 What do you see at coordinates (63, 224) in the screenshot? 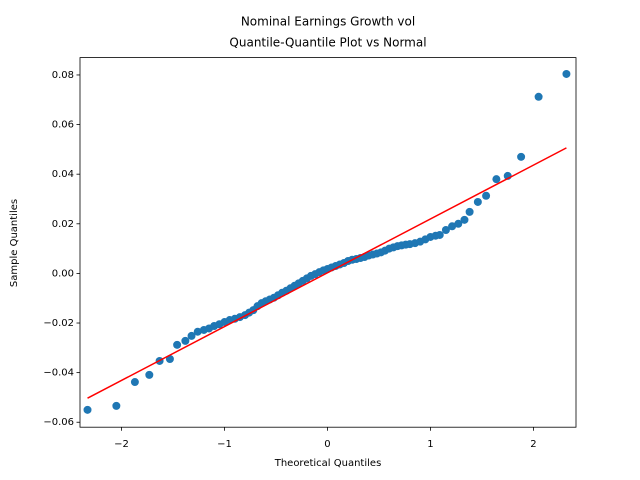
I see `y-tick-label: 0.02` at bounding box center [63, 224].